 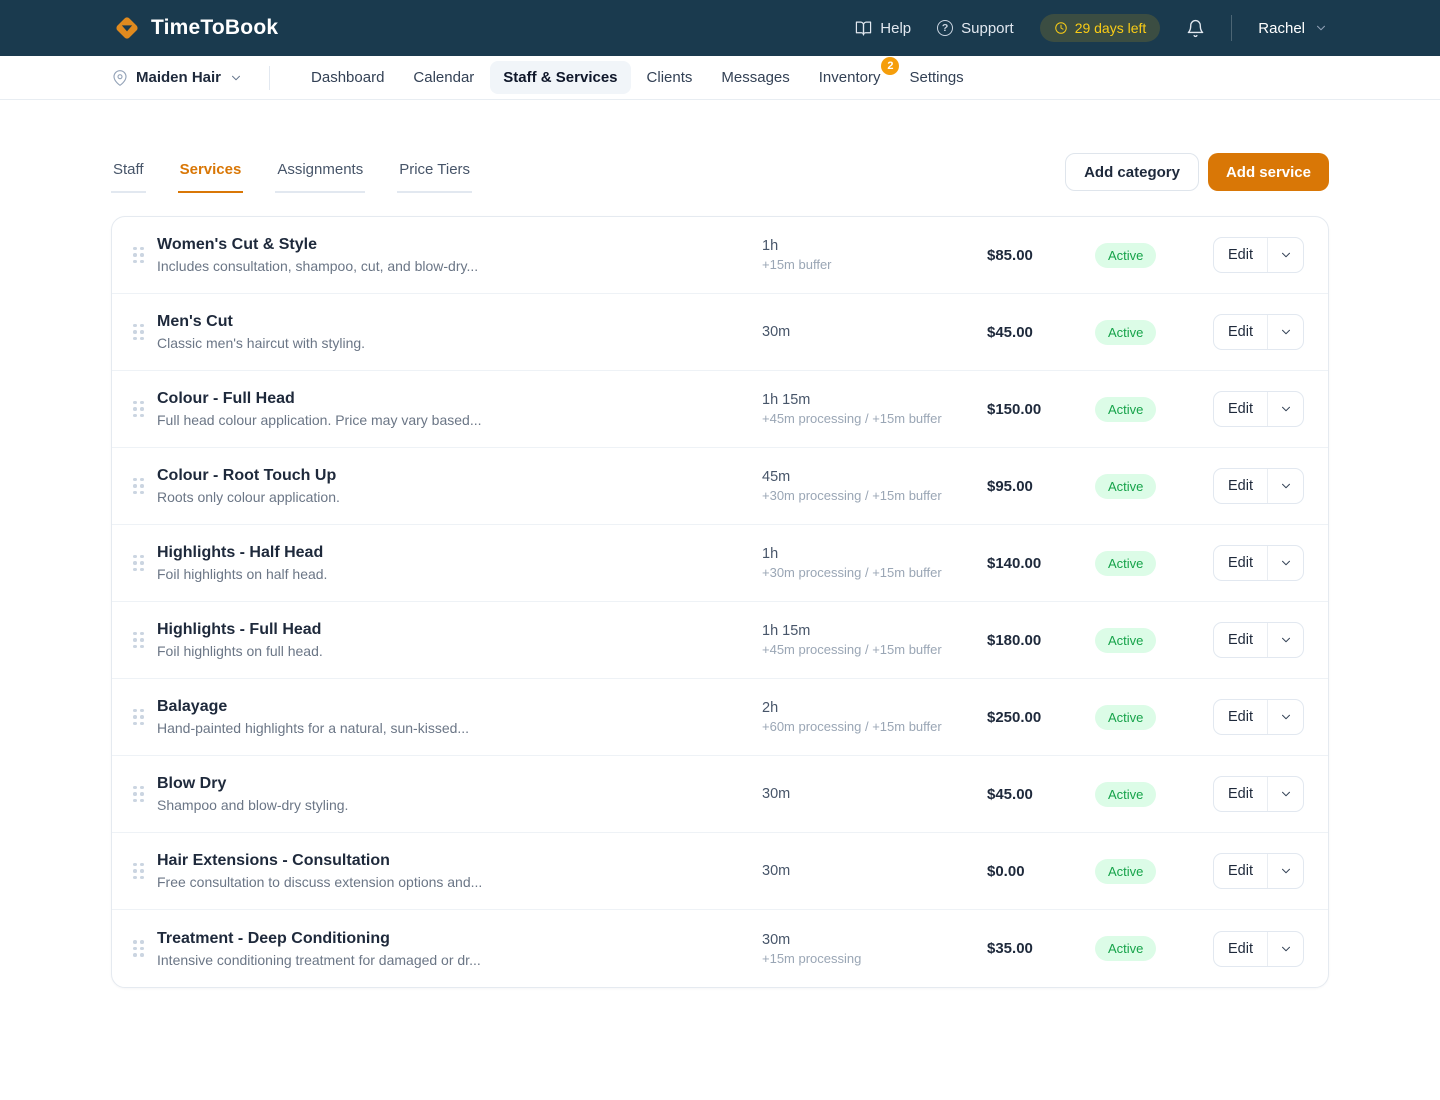 What do you see at coordinates (1010, 255) in the screenshot?
I see `service-price: $85.00` at bounding box center [1010, 255].